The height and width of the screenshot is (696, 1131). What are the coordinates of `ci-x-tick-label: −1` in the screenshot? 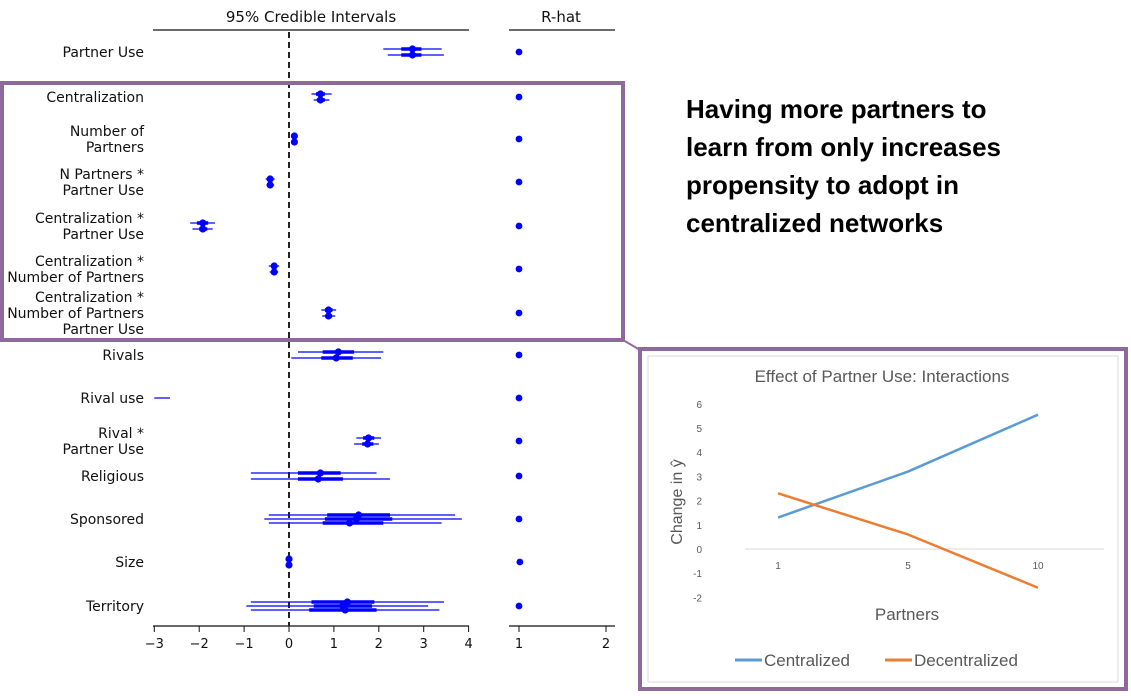 It's located at (244, 644).